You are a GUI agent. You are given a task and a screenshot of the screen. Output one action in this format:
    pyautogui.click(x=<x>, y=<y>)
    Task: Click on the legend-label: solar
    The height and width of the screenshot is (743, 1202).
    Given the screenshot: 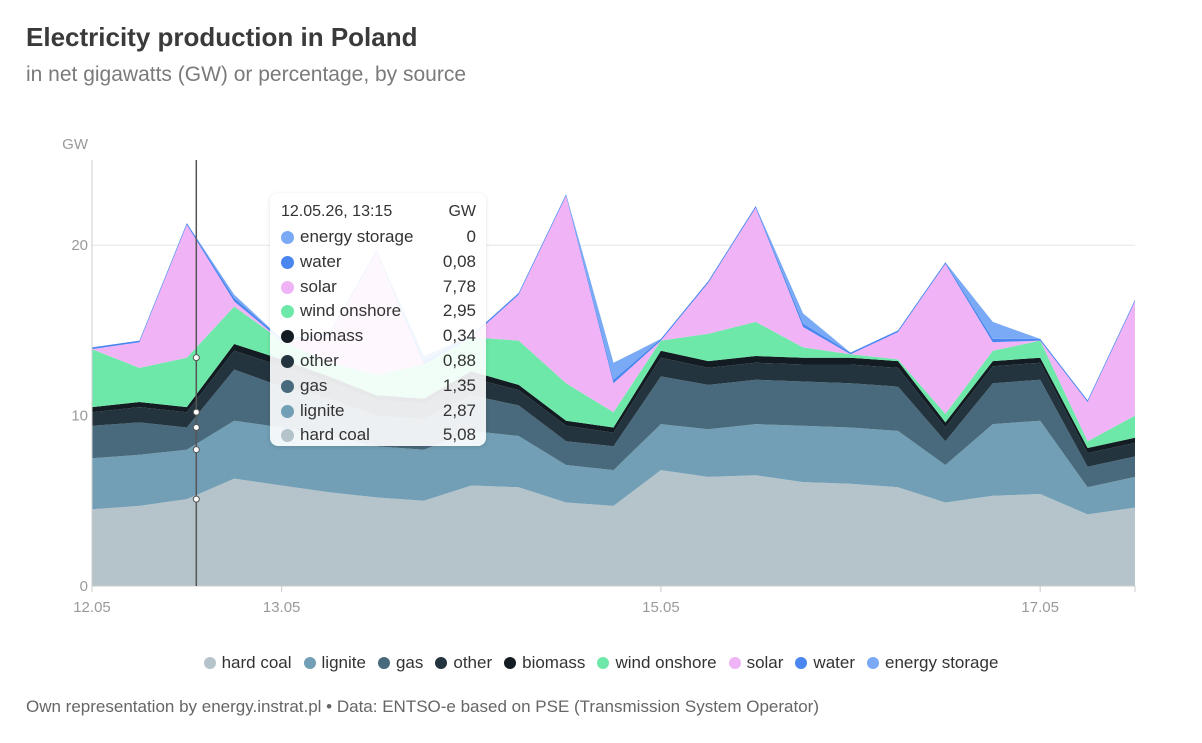 What is the action you would take?
    pyautogui.click(x=765, y=662)
    